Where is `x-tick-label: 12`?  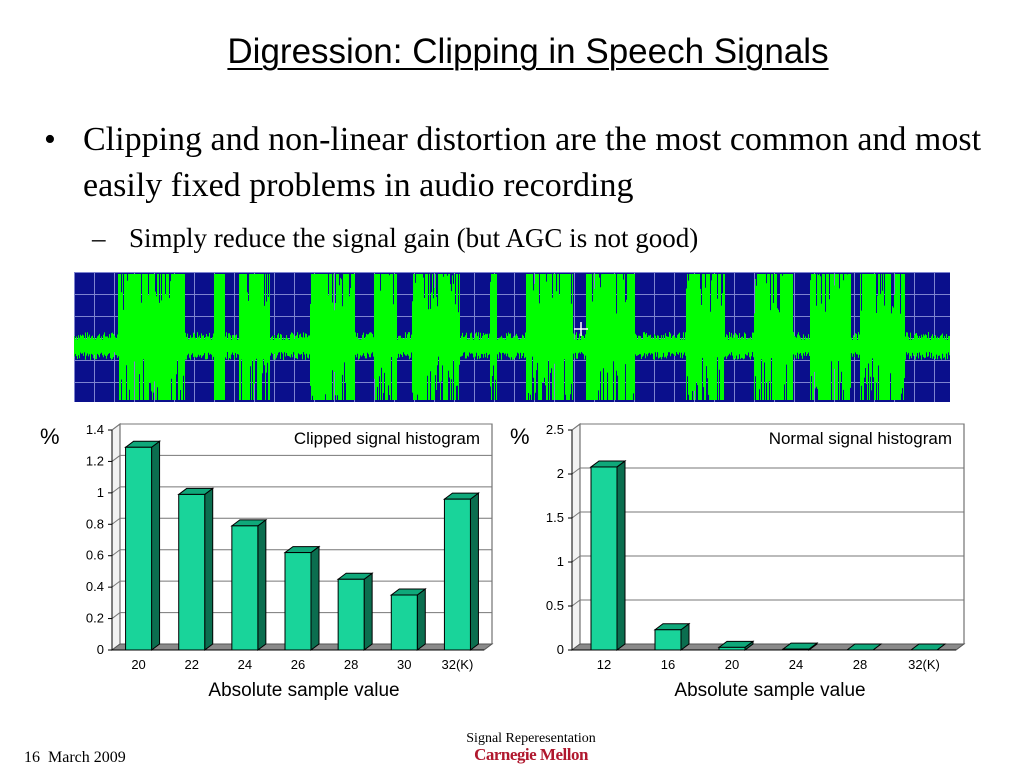
x-tick-label: 12 is located at coordinates (604, 664).